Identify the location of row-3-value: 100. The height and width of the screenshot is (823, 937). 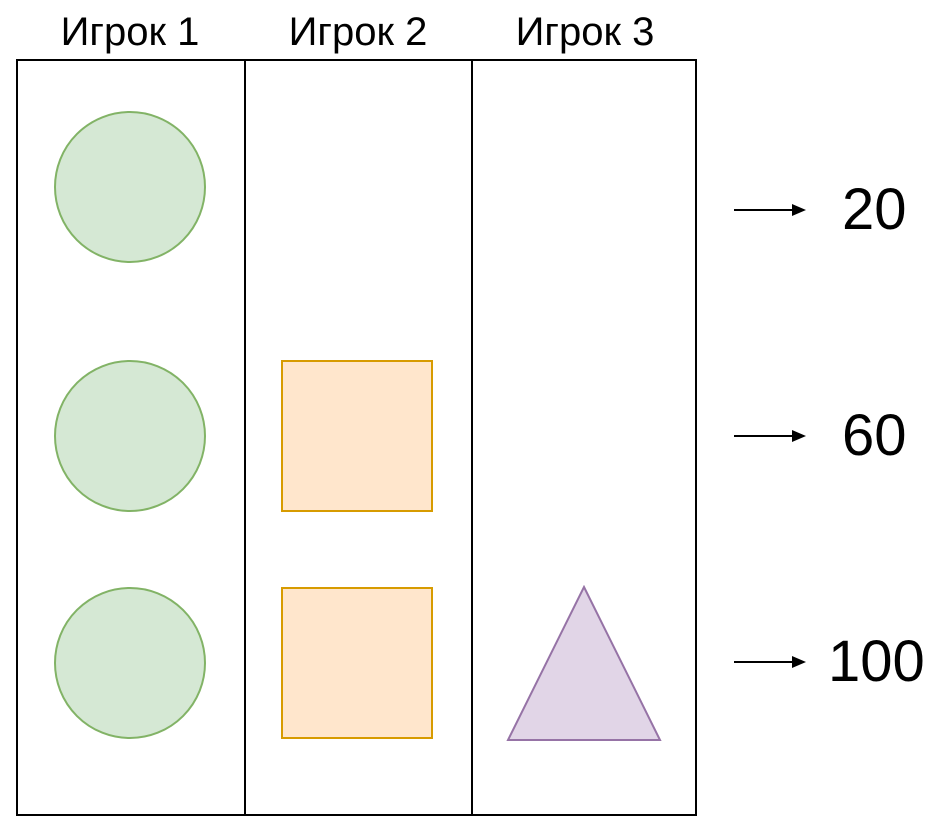
(876, 661).